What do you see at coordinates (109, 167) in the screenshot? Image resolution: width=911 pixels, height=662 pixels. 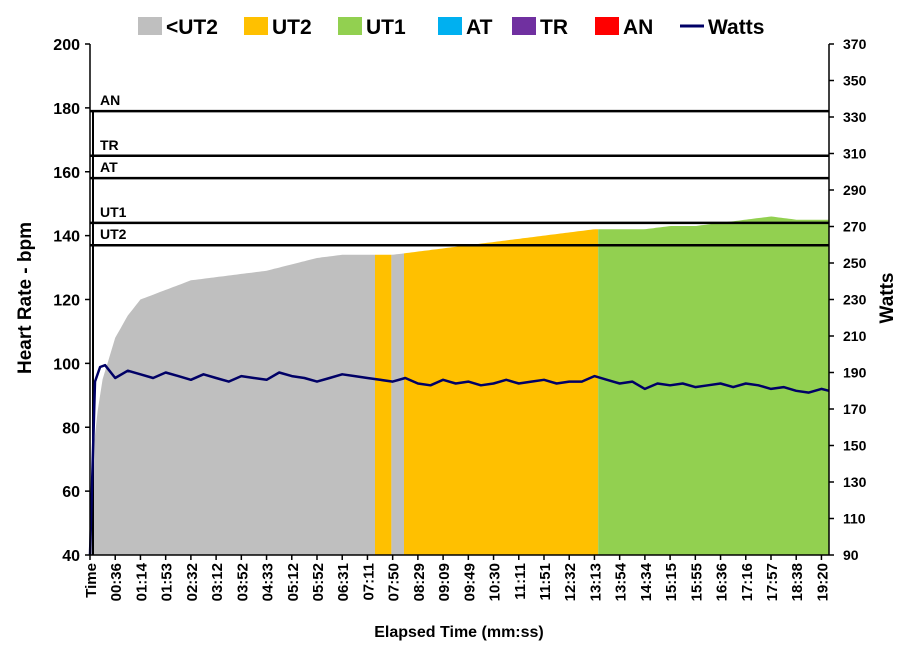 I see `zone-label-at: AT` at bounding box center [109, 167].